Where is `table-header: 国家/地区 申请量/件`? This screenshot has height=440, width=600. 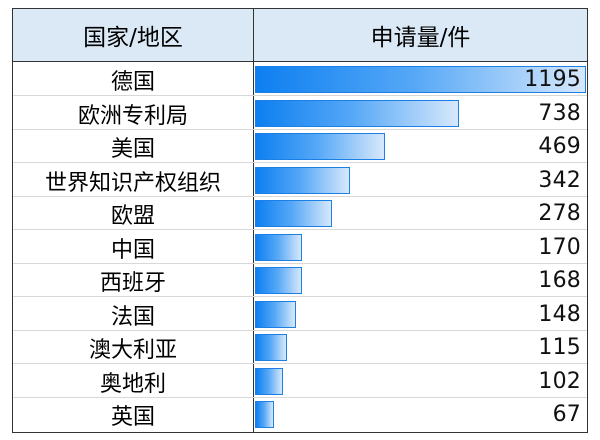
table-header: 国家/地区 申请量/件 is located at coordinates (300, 35).